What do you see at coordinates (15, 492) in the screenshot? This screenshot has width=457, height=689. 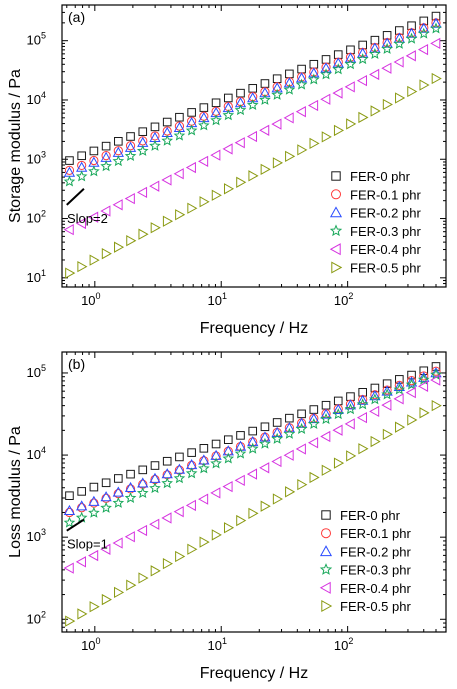 I see `y-axis-label: Loss modulus / Pa` at bounding box center [15, 492].